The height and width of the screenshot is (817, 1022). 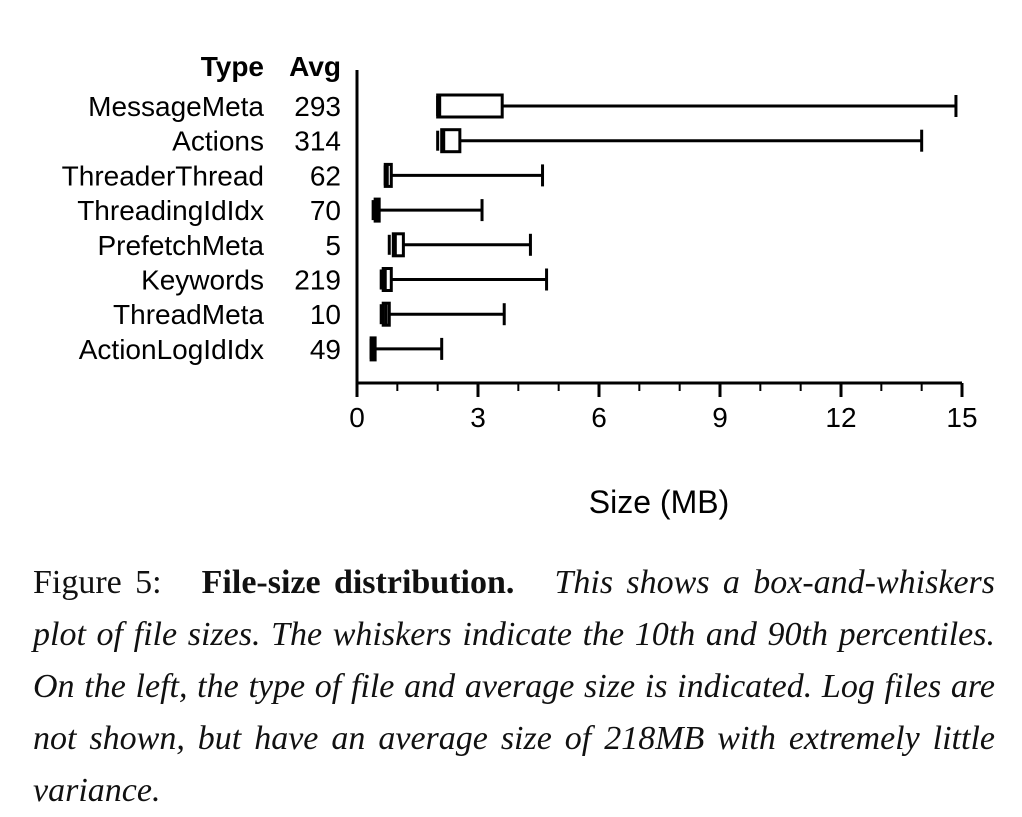 What do you see at coordinates (358, 582) in the screenshot?
I see `caption-title: File-size distribution.` at bounding box center [358, 582].